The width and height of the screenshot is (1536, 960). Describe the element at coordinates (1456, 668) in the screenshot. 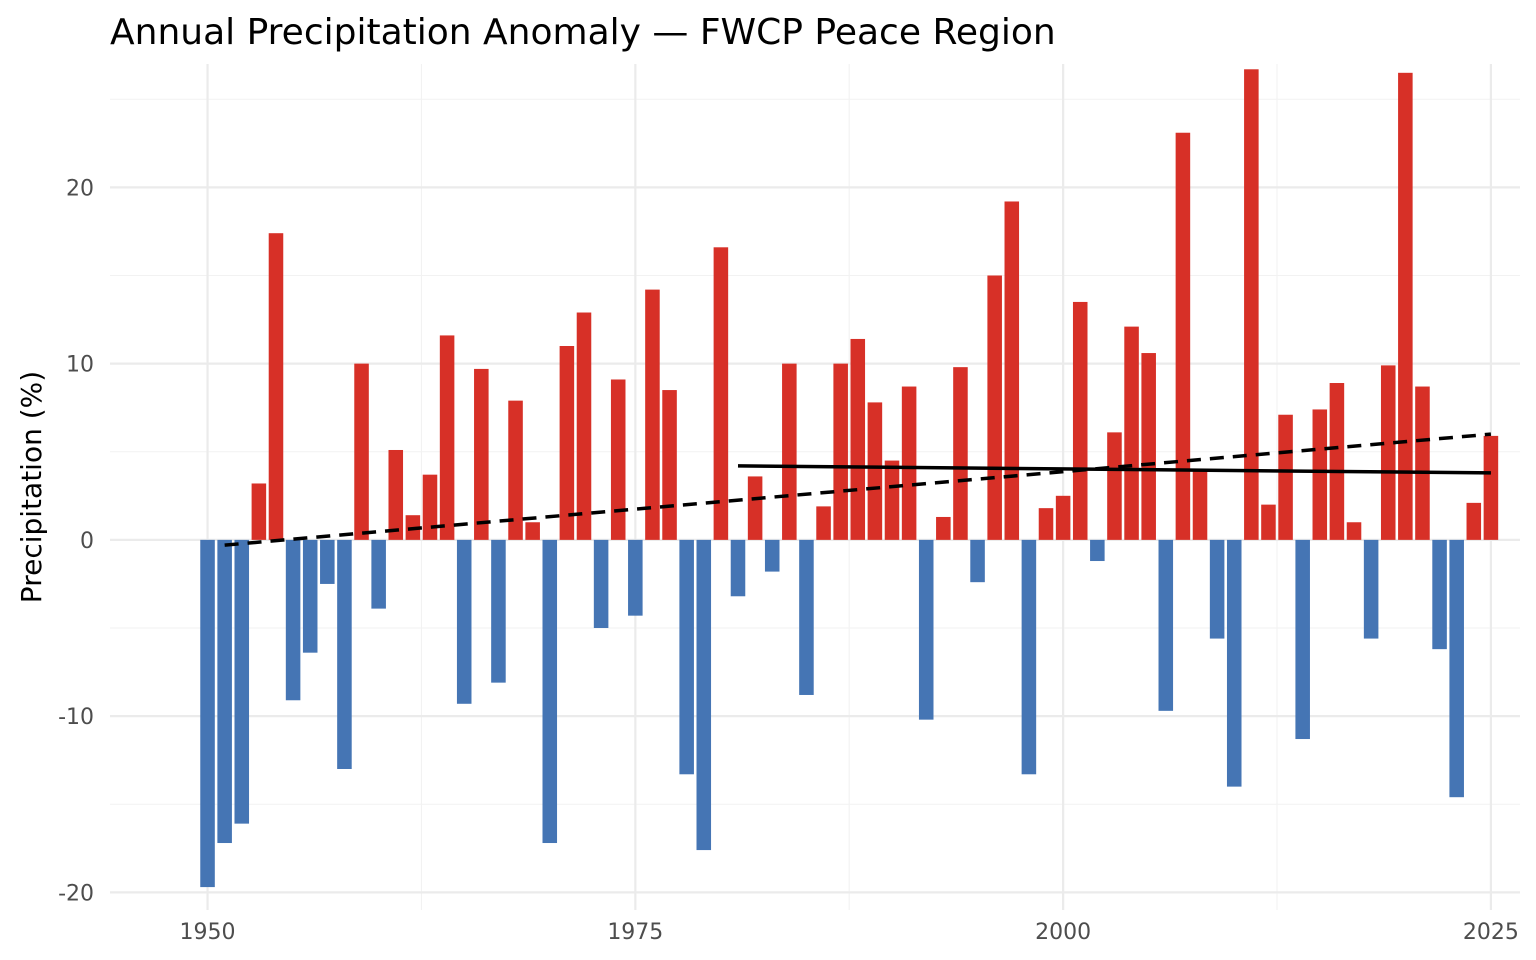

I see `bar-2023` at that location.